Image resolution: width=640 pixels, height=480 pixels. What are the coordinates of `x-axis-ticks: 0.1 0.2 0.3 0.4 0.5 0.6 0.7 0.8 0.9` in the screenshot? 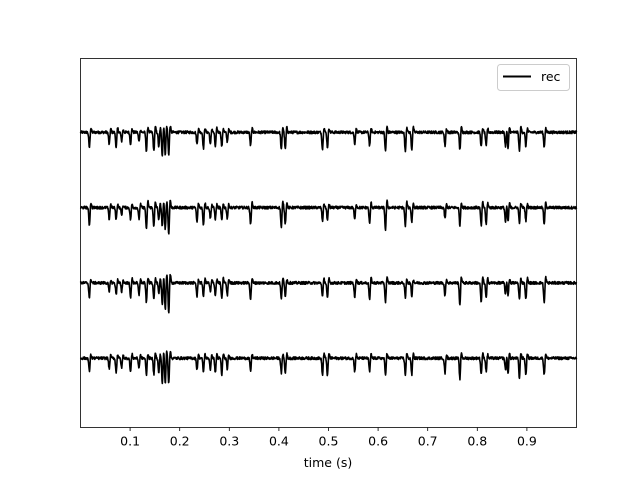 It's located at (328, 438).